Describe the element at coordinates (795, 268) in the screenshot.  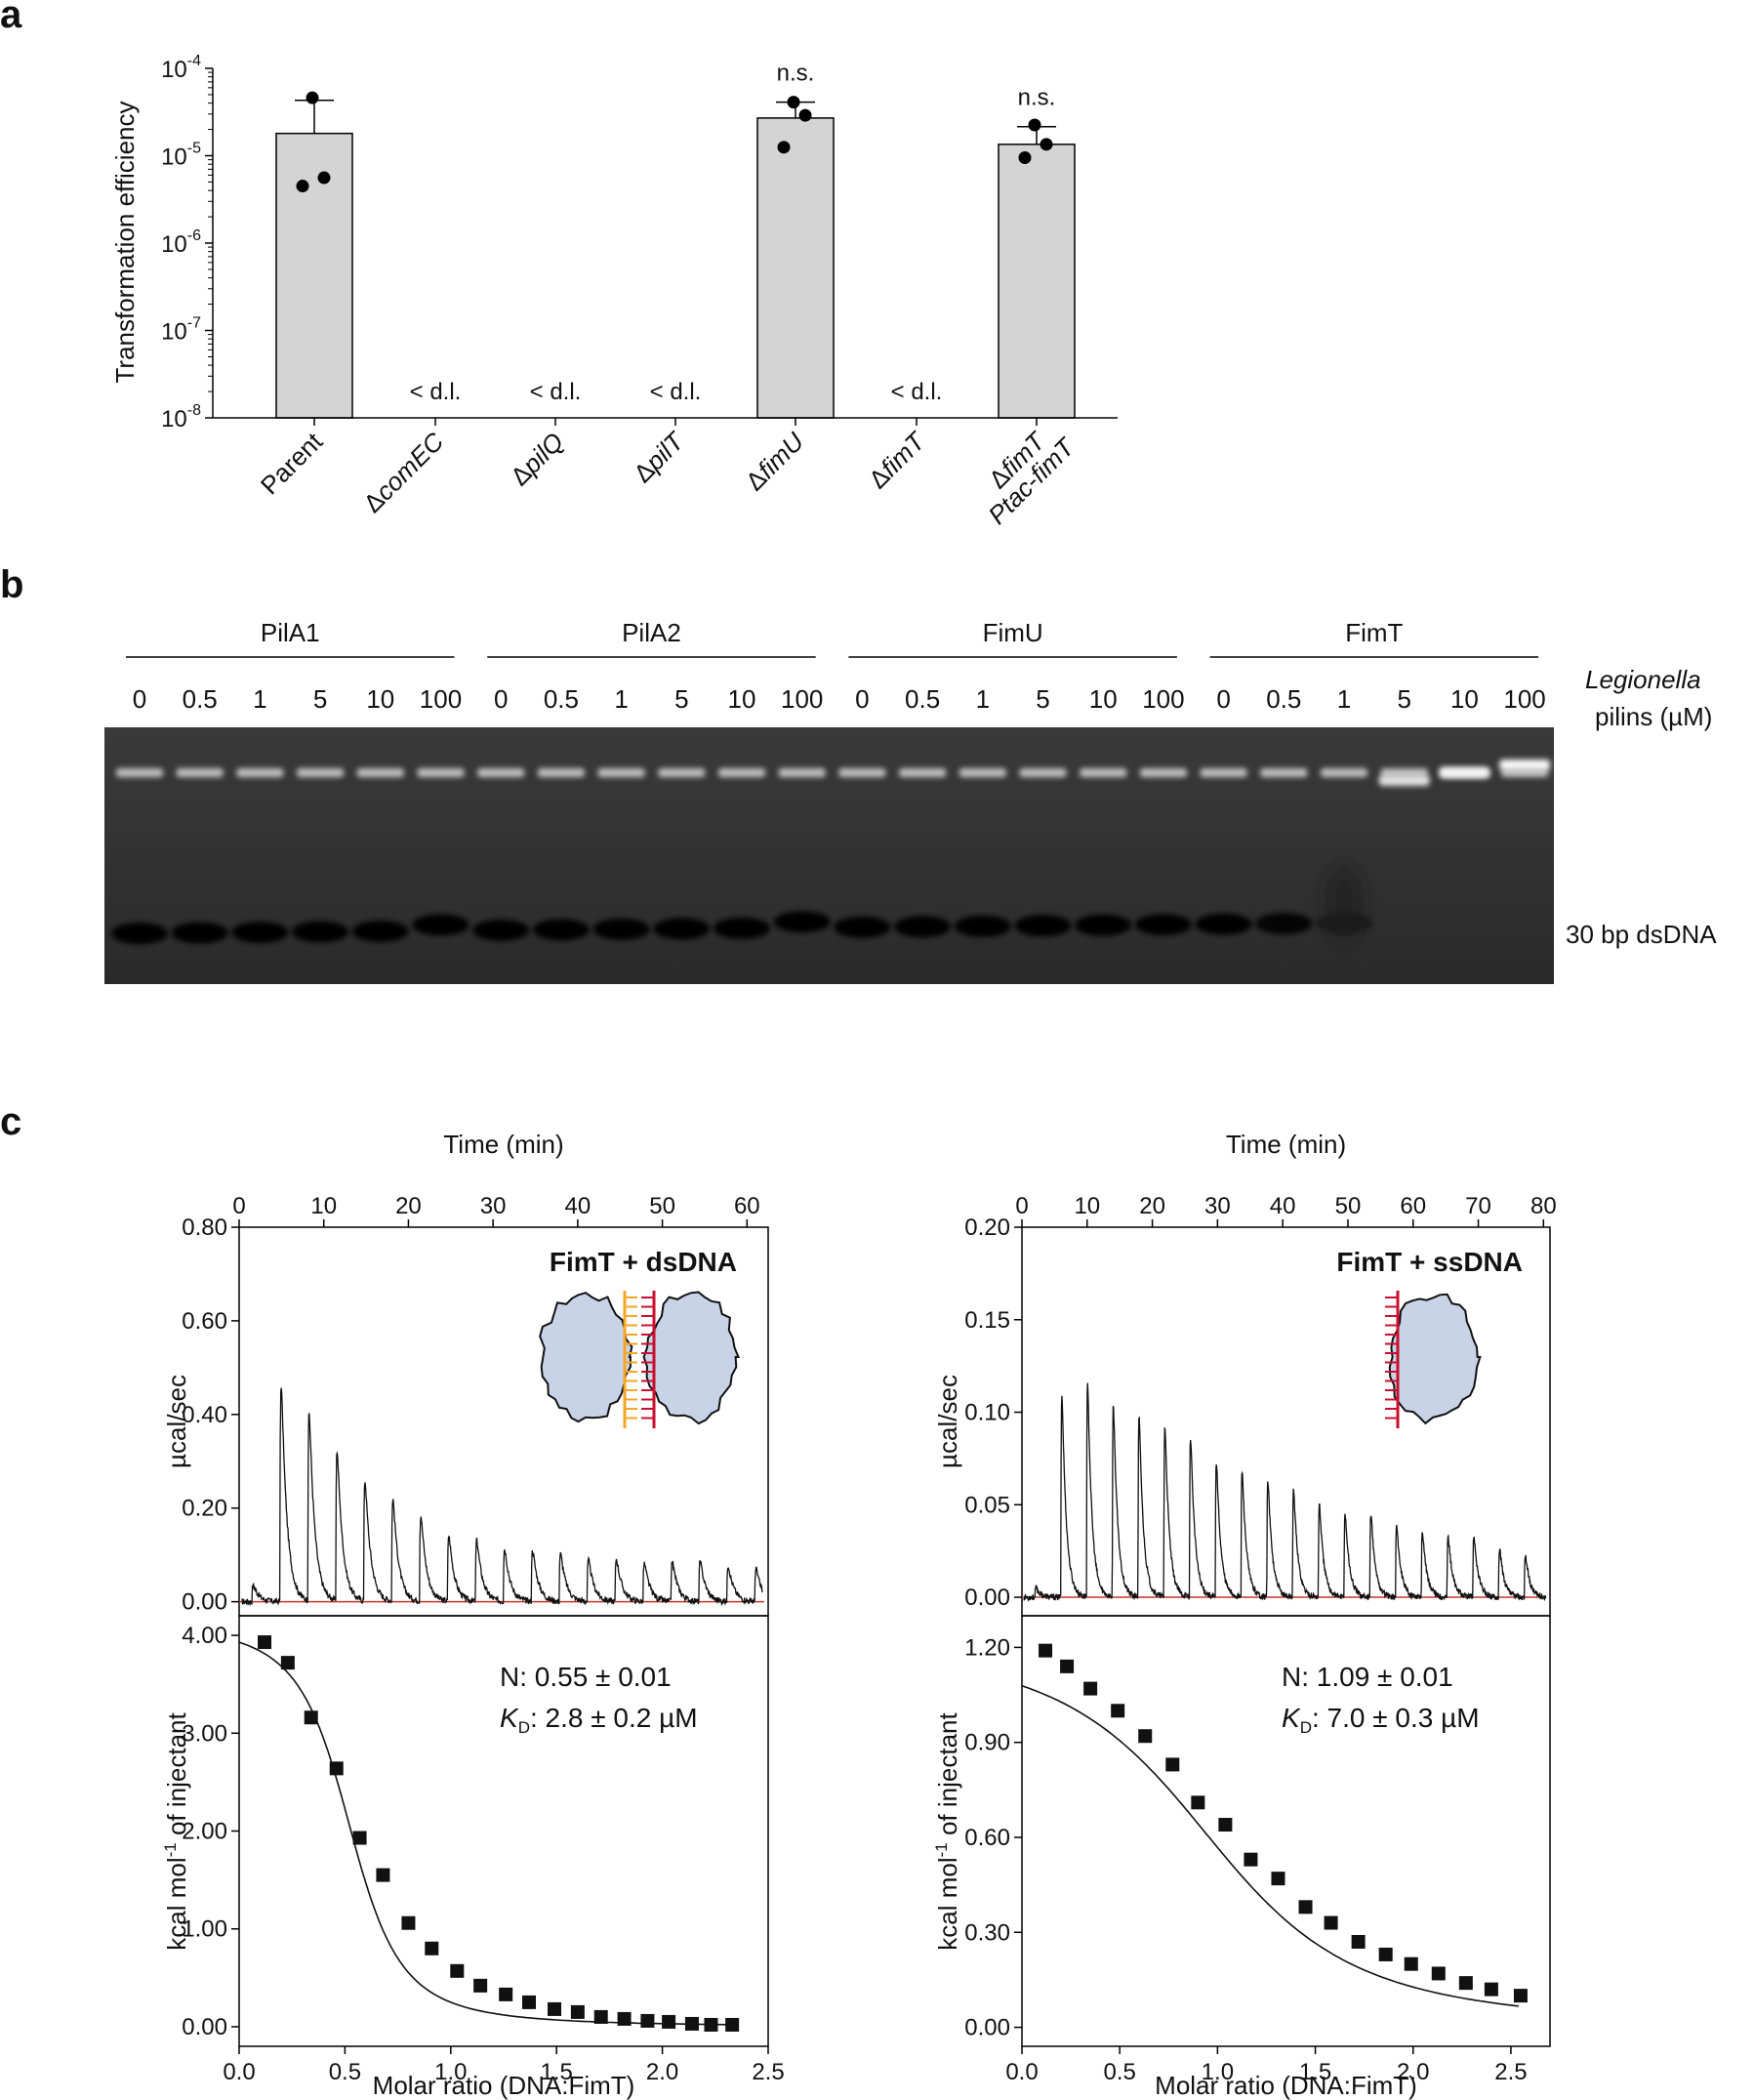
I see `bar` at that location.